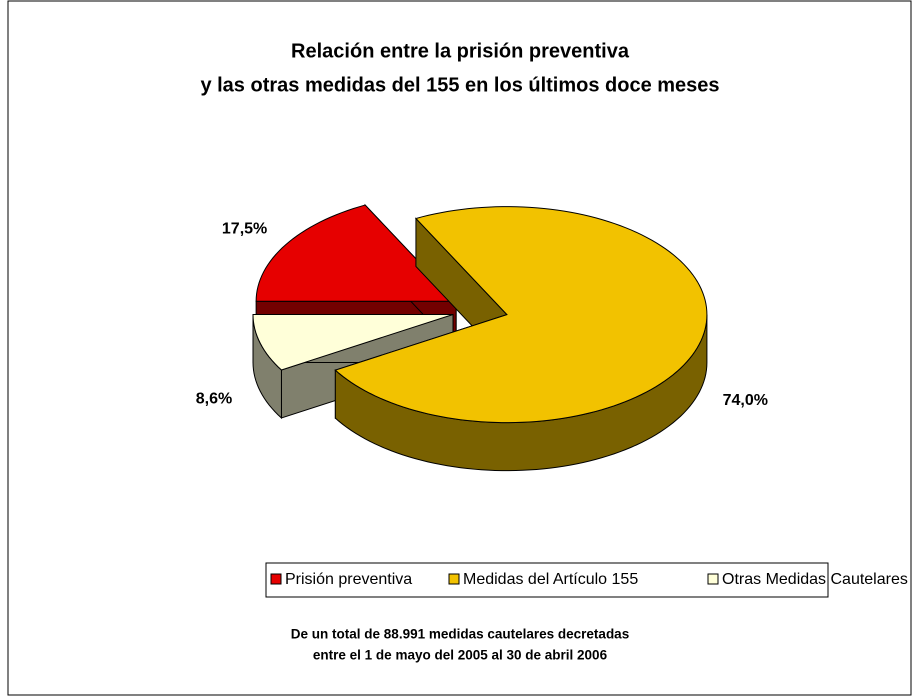 The height and width of the screenshot is (697, 920). I want to click on data-label: 17,5%, so click(244, 228).